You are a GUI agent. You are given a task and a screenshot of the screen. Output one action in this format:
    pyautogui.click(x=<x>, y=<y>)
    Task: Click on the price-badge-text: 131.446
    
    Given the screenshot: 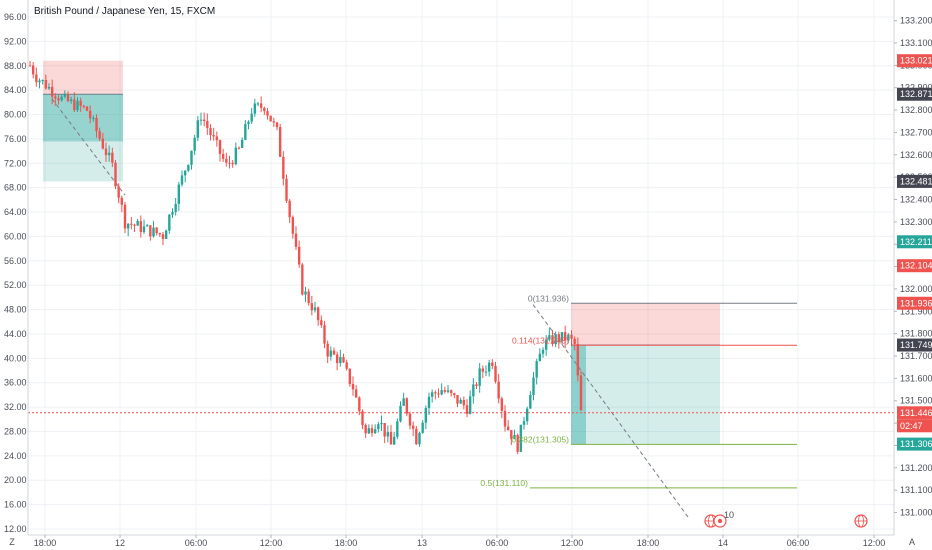 What is the action you would take?
    pyautogui.click(x=916, y=413)
    